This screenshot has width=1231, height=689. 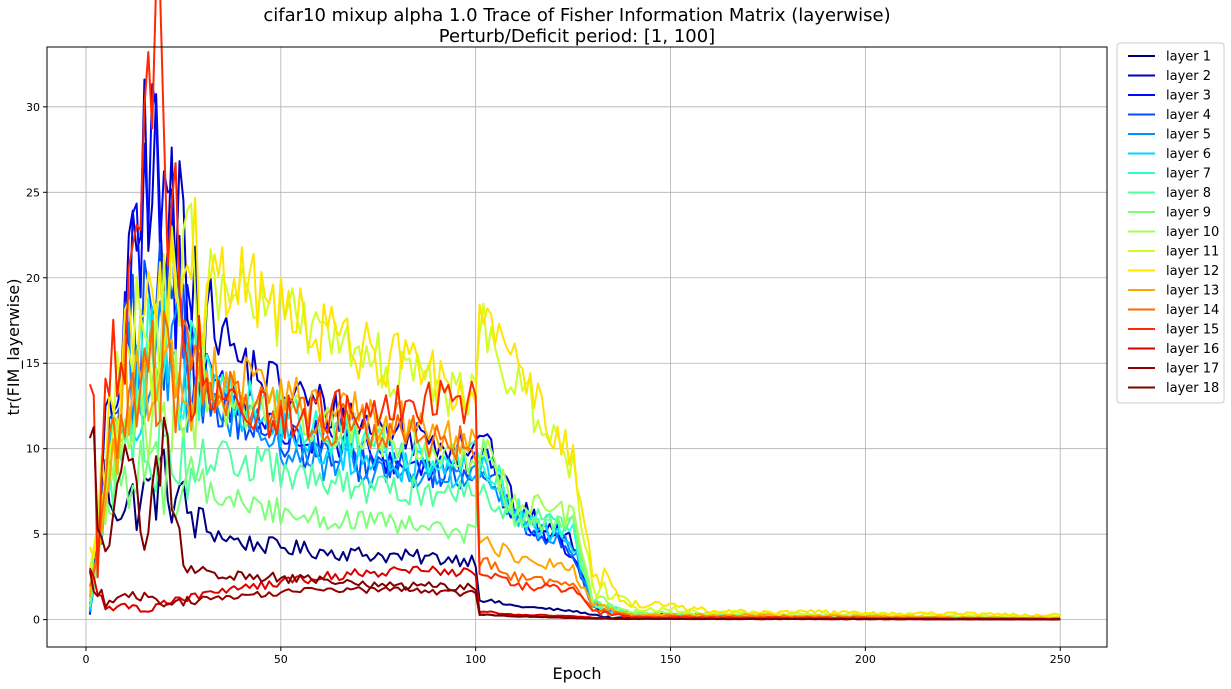 What do you see at coordinates (1192, 271) in the screenshot?
I see `legend-label: layer 12` at bounding box center [1192, 271].